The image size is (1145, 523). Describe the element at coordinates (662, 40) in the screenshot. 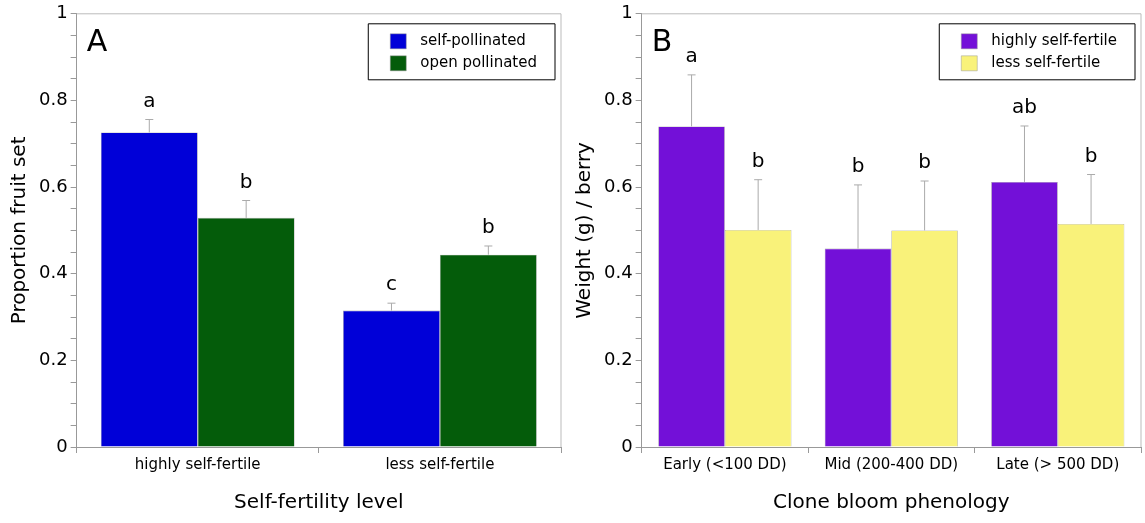

I see `chart-title: B` at that location.